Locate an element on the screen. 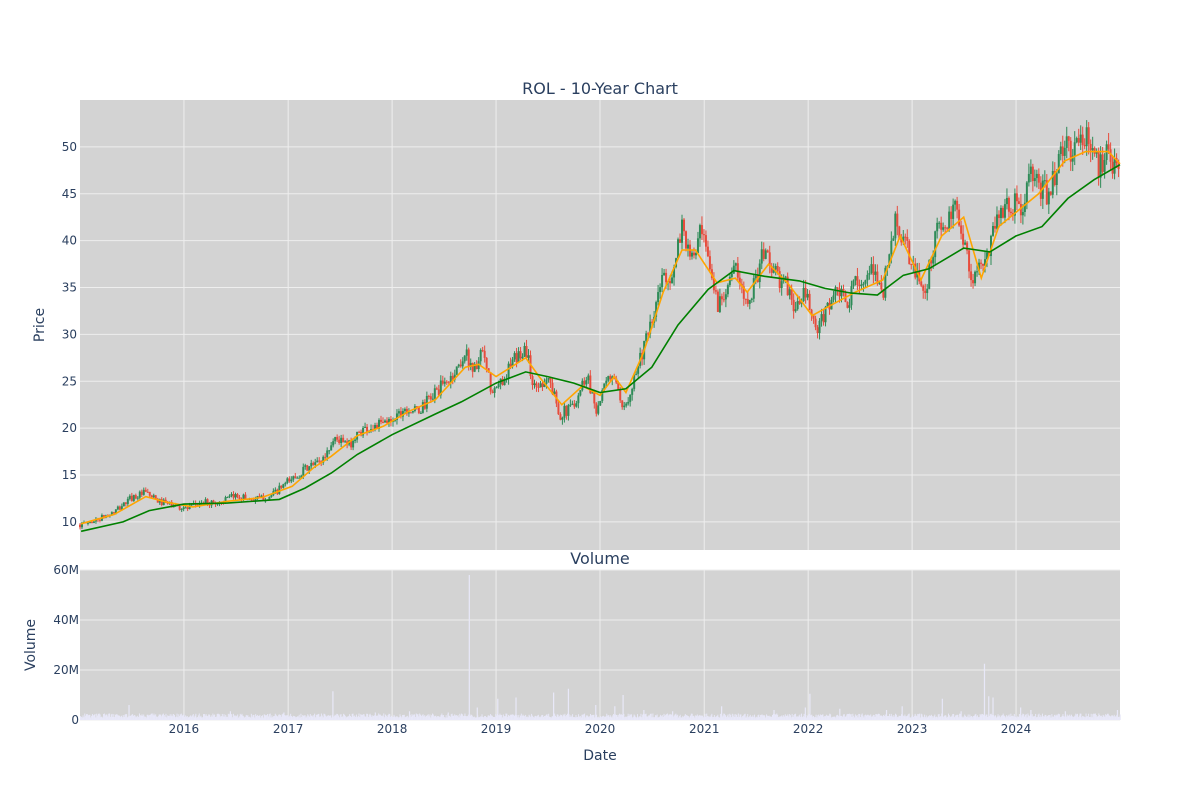  volume-spike-bar is located at coordinates (805, 713).